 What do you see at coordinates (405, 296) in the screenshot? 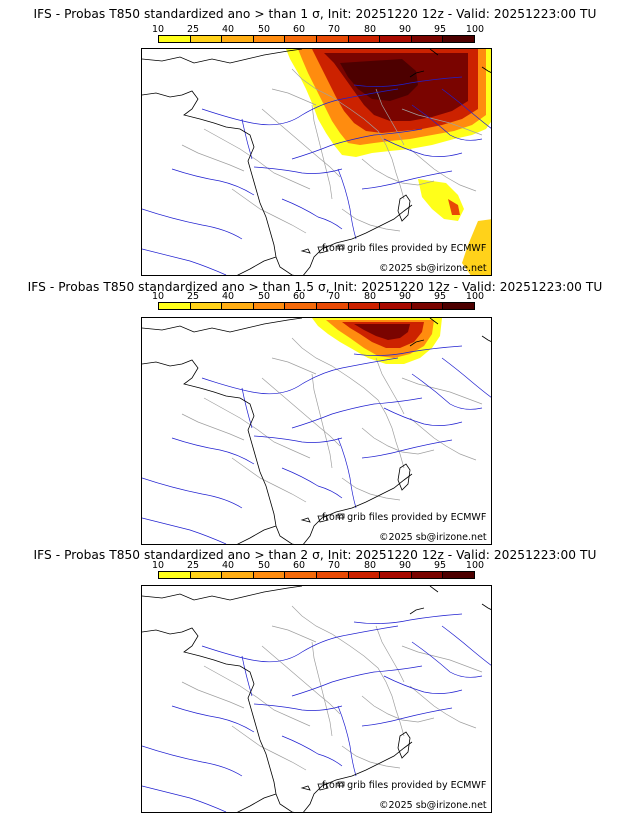
I see `colorbar-tick-label: 90` at bounding box center [405, 296].